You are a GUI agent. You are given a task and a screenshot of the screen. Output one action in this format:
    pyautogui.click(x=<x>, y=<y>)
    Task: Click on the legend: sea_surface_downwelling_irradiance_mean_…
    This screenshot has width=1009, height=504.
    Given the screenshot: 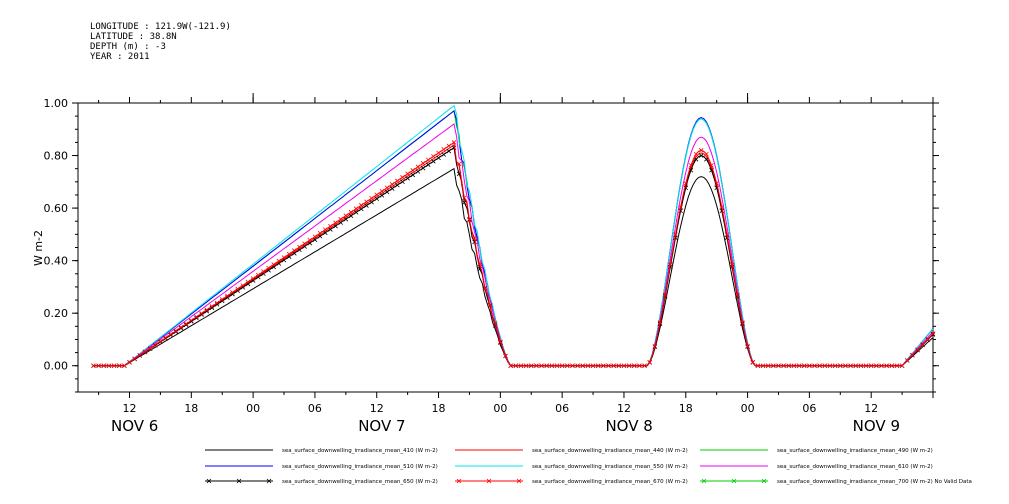 What is the action you would take?
    pyautogui.click(x=588, y=466)
    